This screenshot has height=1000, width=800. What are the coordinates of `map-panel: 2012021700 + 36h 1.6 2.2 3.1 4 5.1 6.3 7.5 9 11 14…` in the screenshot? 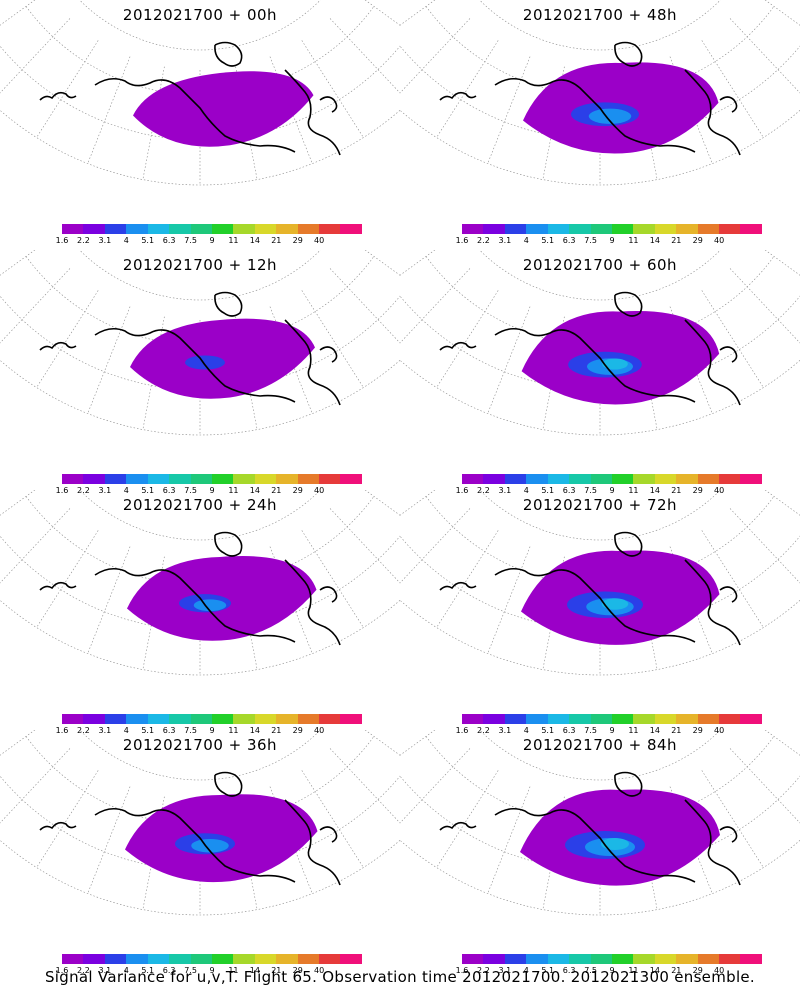 It's located at (200, 852).